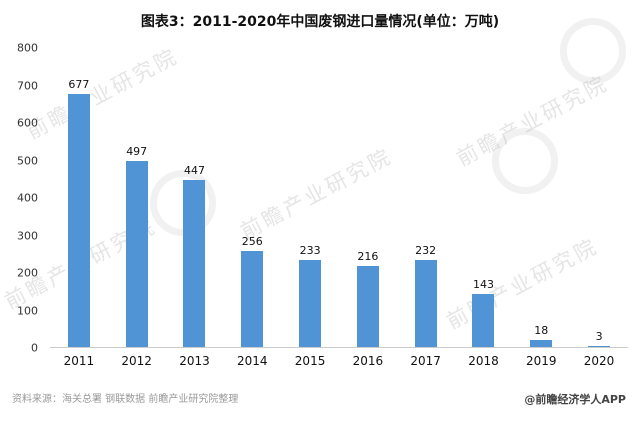 The width and height of the screenshot is (640, 421). Describe the element at coordinates (252, 242) in the screenshot. I see `bar-value-label: 256` at that location.